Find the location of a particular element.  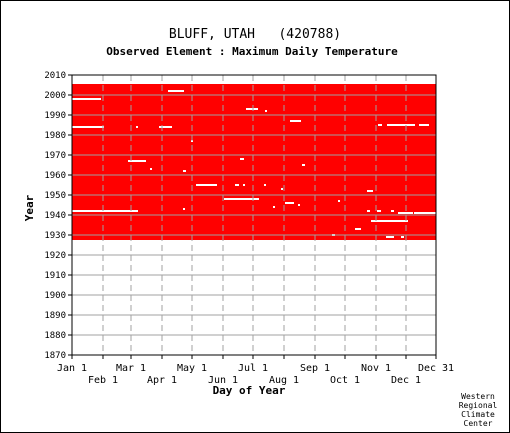

x-tick-label: Oct 1 is located at coordinates (345, 380).